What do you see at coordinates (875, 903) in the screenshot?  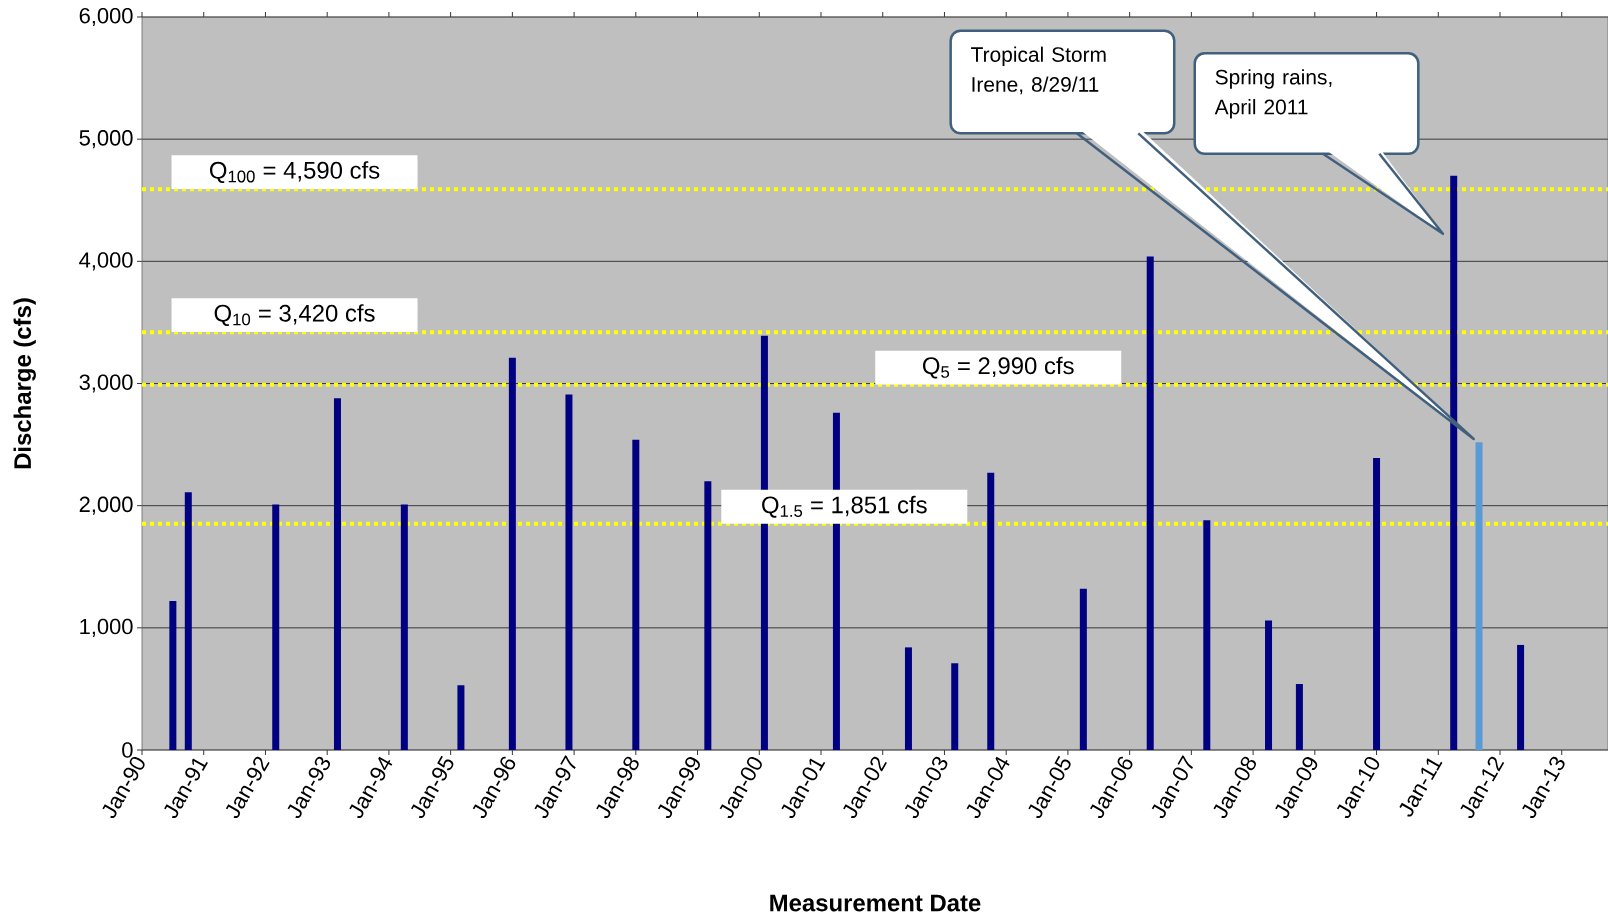 I see `x-axis-title: Measurement Date` at bounding box center [875, 903].